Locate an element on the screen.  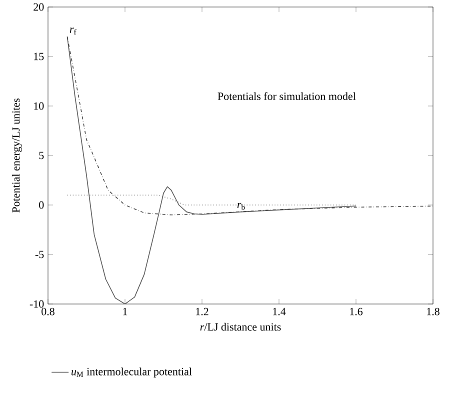
y-tick-label: 5 is located at coordinates (41, 156).